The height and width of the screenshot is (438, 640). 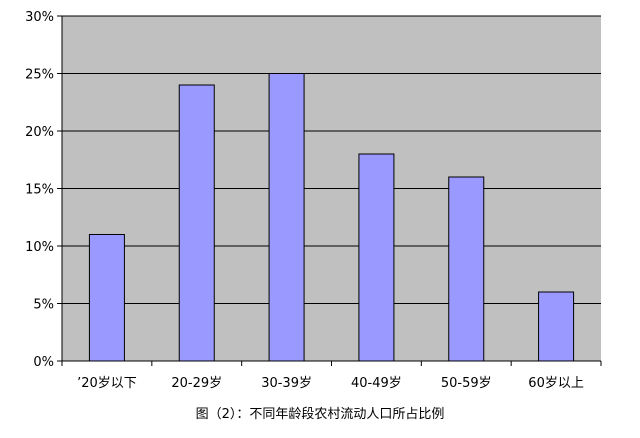 What do you see at coordinates (196, 383) in the screenshot?
I see `x-tick-label: 20-29岁` at bounding box center [196, 383].